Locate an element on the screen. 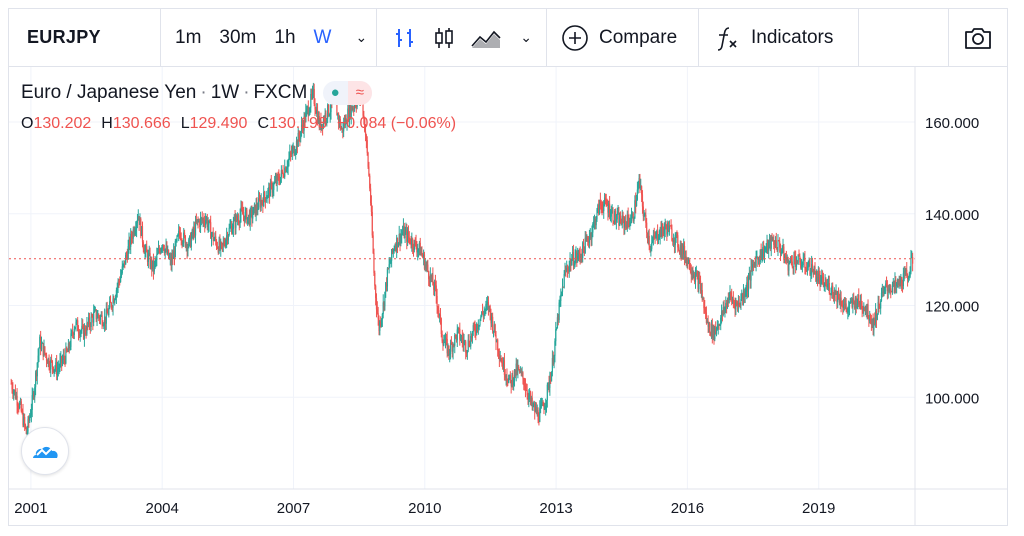 The height and width of the screenshot is (536, 1024). price-scale: 100.000 120.000 140.000 160.000 is located at coordinates (952, 261).